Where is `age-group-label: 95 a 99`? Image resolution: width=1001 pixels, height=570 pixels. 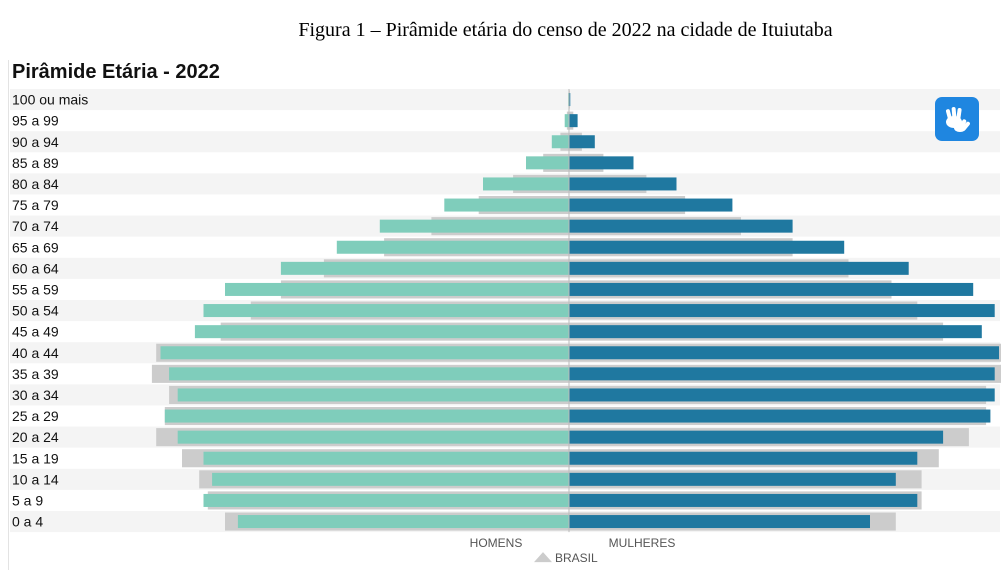
age-group-label: 95 a 99 is located at coordinates (35, 121).